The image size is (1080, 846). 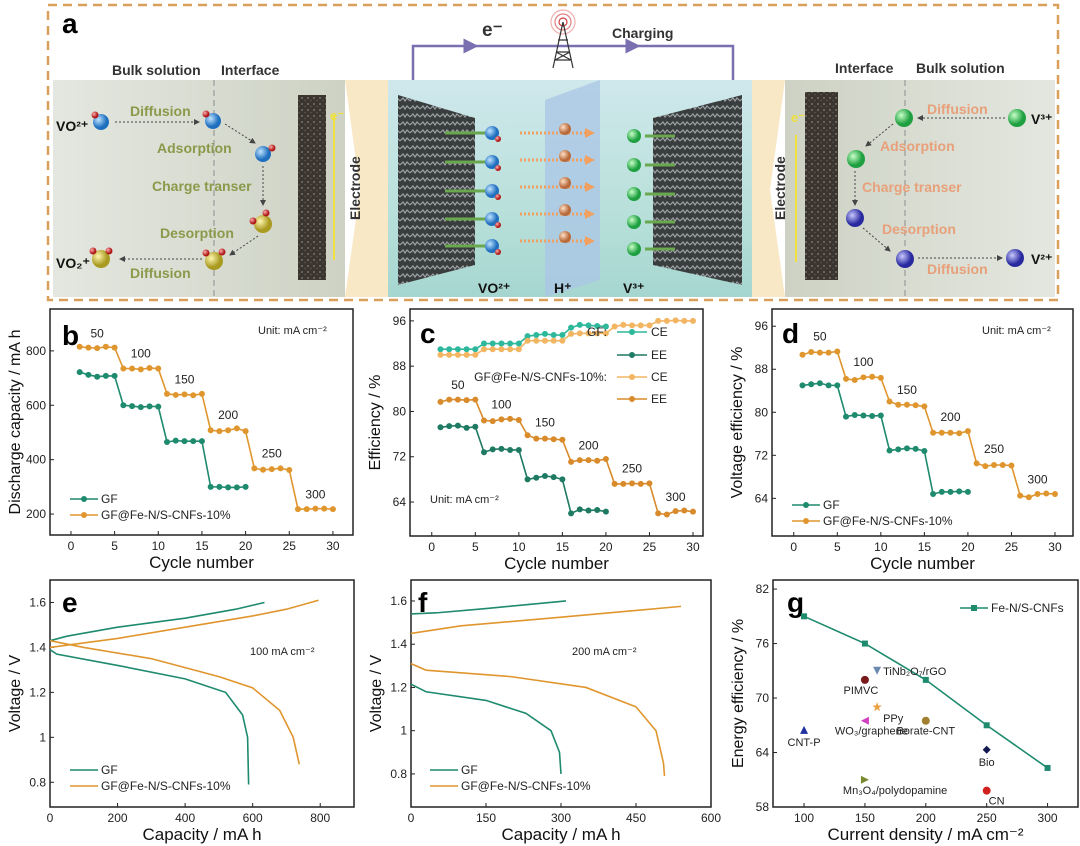 I want to click on ion-vo2-plus-out-label: VO₂⁺, so click(x=73, y=263).